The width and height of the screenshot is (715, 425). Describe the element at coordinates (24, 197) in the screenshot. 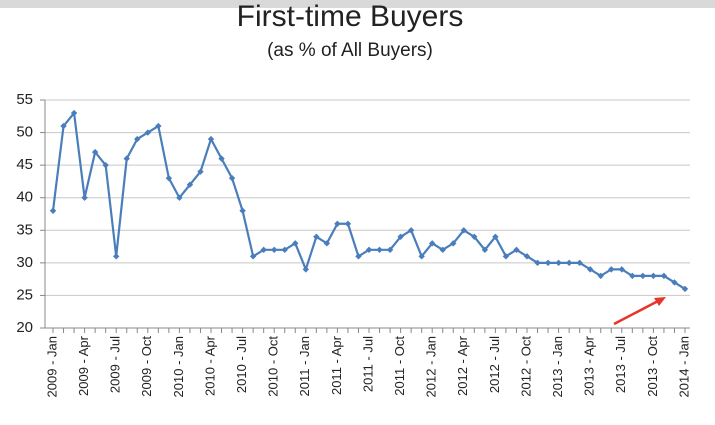

I see `y-tick-label: 40` at that location.